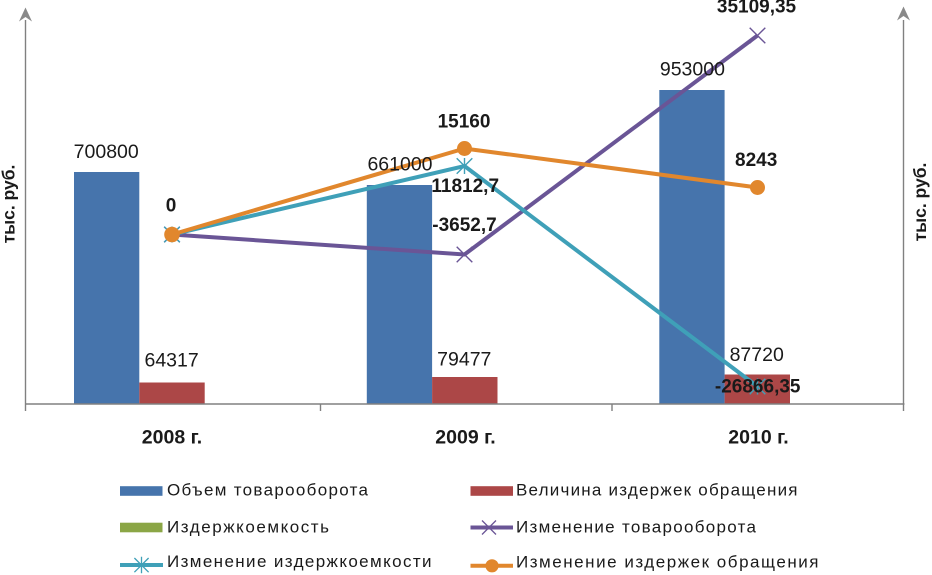 The height and width of the screenshot is (575, 932). What do you see at coordinates (399, 165) in the screenshot?
I see `svg-text: 661000` at bounding box center [399, 165].